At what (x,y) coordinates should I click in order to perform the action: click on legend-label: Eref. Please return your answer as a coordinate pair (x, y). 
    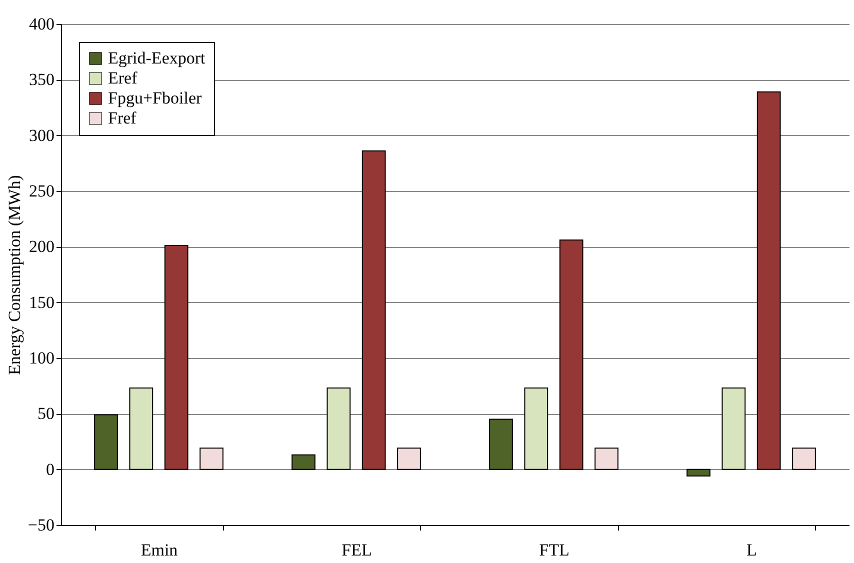
    Looking at the image, I should click on (123, 78).